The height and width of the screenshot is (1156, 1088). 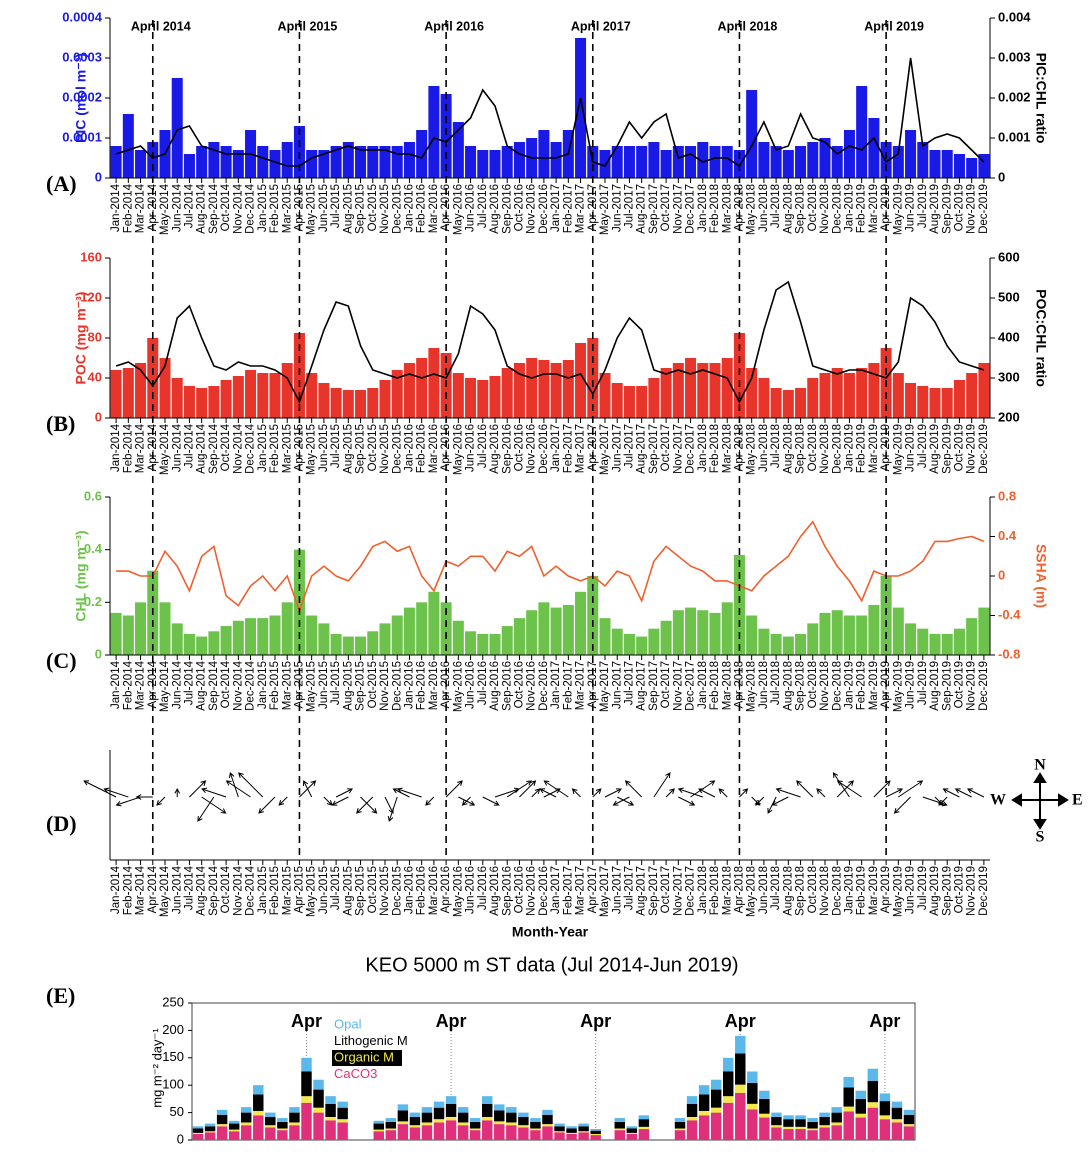 I want to click on x-tick-label: Jul-2018, so click(x=776, y=206).